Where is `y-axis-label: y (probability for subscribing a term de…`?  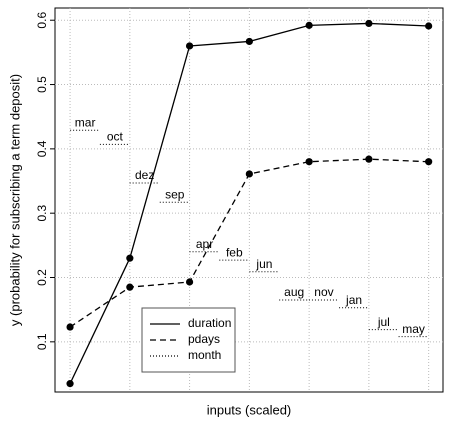 y-axis-label: y (probability for subscribing a term de… is located at coordinates (14, 200).